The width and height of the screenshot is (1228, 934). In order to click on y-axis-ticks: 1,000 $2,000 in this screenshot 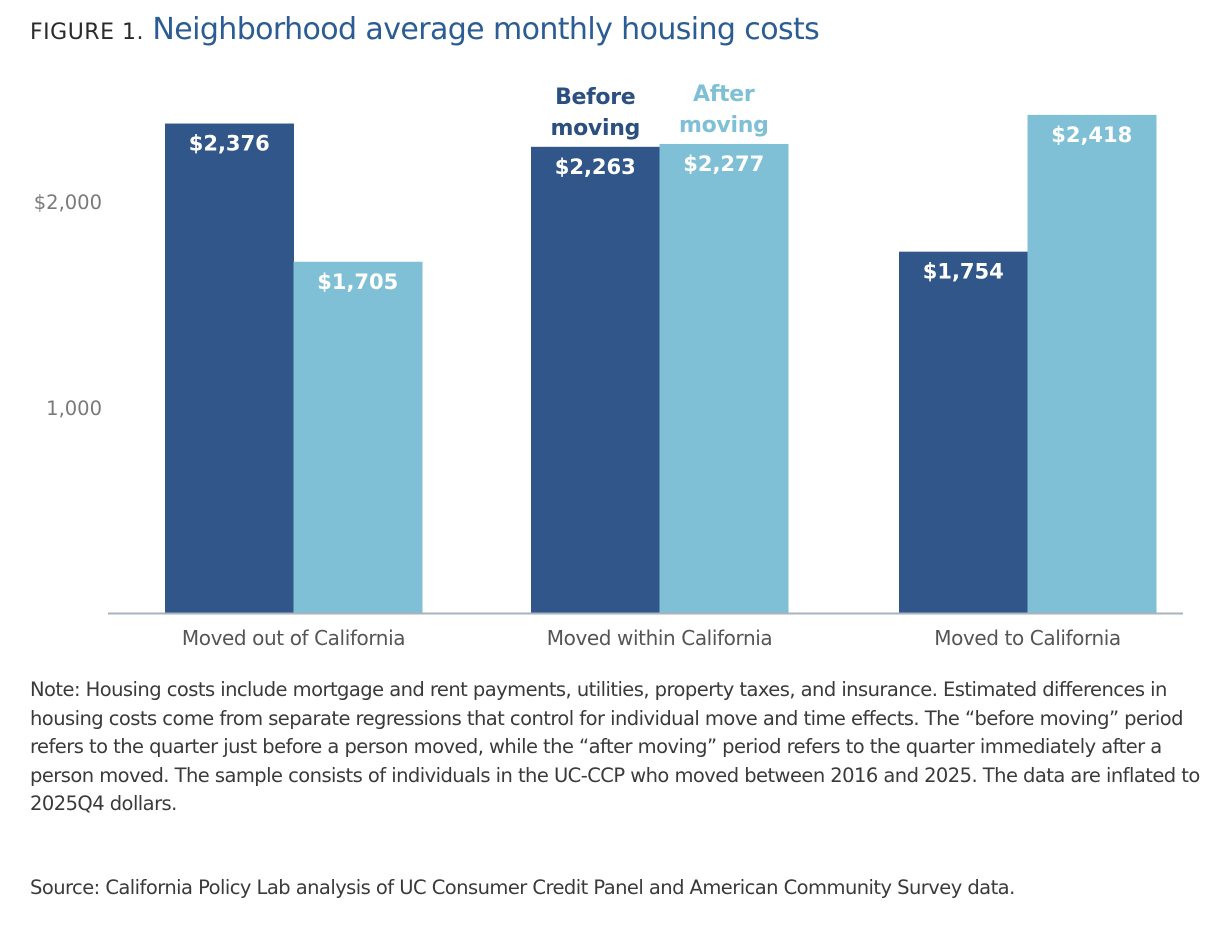, I will do `click(68, 305)`.